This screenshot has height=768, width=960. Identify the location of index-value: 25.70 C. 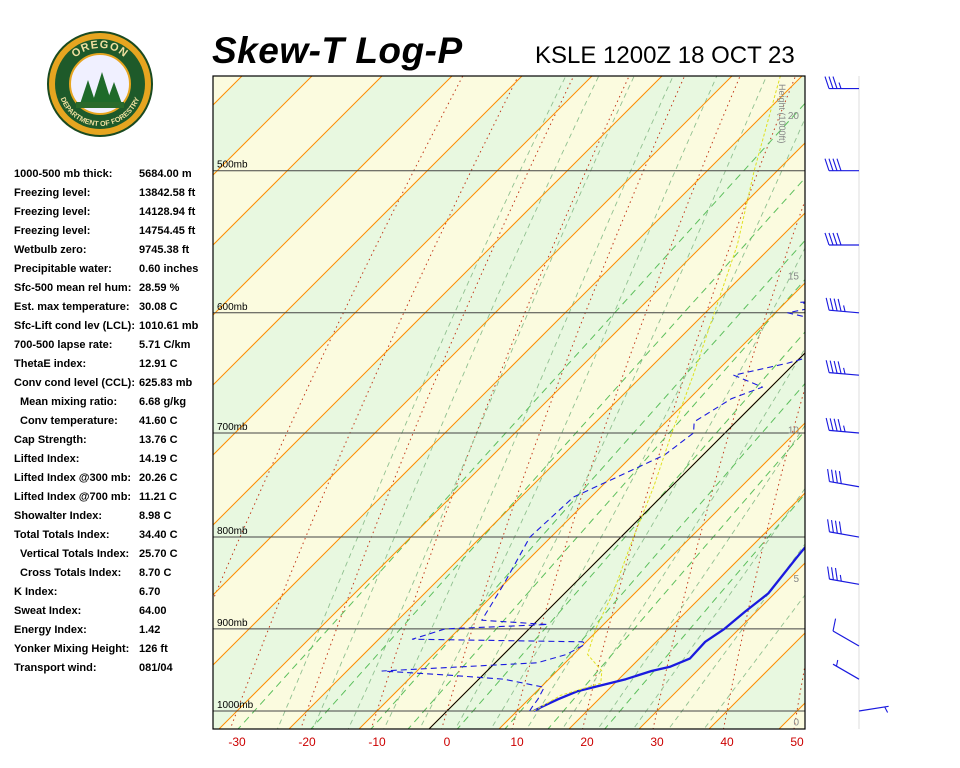
(158, 554).